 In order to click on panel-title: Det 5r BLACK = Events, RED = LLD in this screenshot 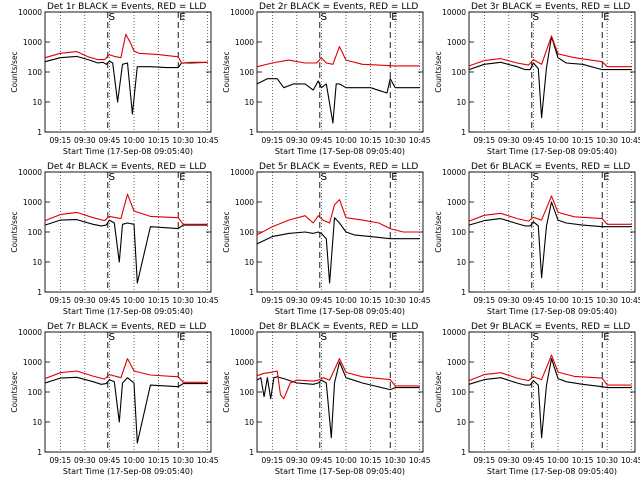, I will do `click(338, 167)`.